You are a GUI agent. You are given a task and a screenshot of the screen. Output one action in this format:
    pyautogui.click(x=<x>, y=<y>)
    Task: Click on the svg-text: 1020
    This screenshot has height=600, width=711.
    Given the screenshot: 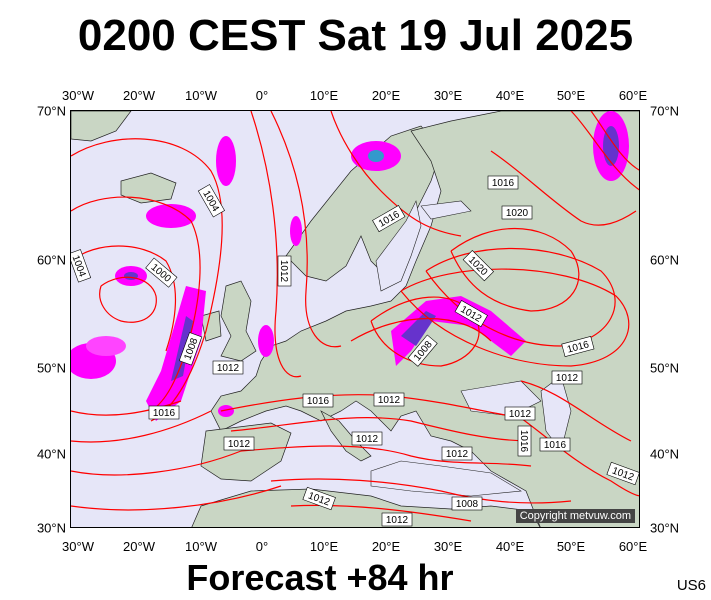 What is the action you would take?
    pyautogui.click(x=517, y=213)
    